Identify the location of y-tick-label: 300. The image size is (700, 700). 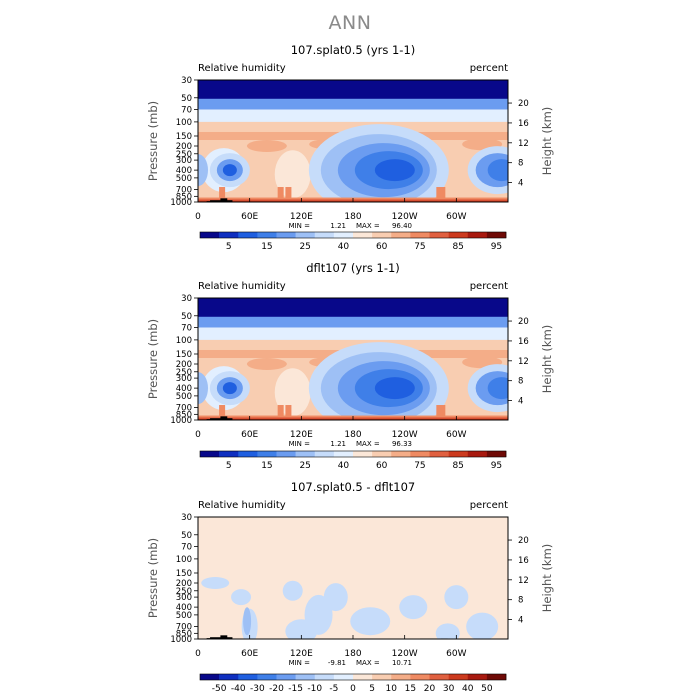
(184, 598).